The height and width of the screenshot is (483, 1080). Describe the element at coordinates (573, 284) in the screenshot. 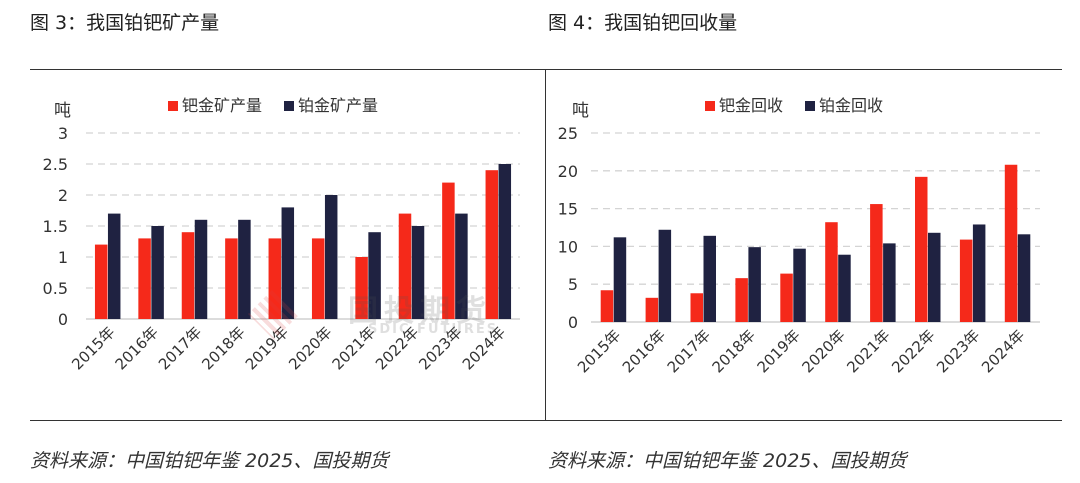

I see `y-tick-label: 5` at that location.